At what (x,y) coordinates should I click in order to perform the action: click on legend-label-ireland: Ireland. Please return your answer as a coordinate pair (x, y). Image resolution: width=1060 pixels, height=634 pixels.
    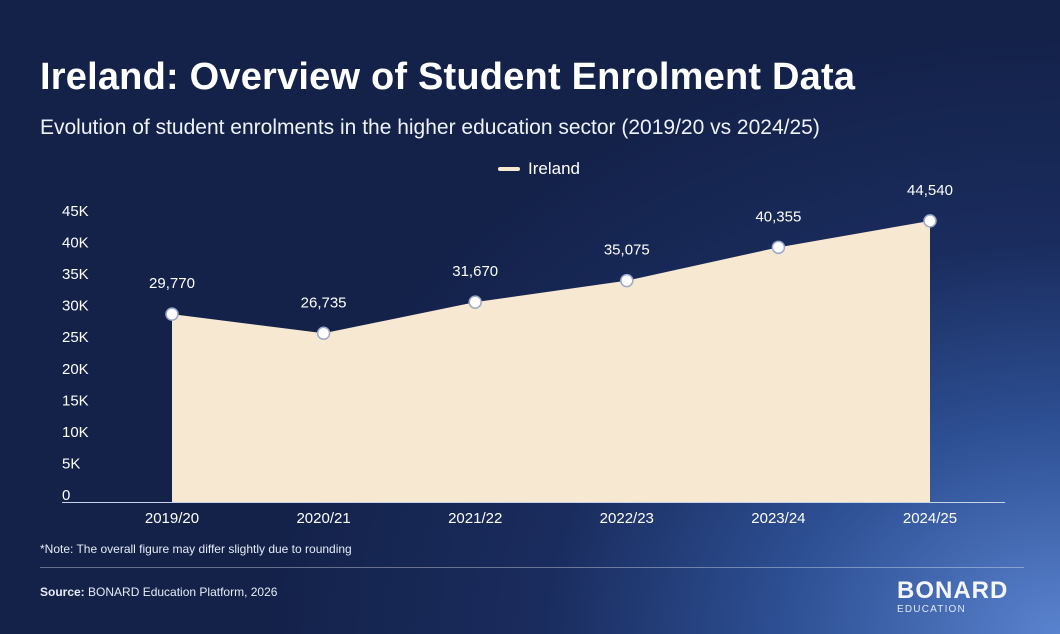
    Looking at the image, I should click on (554, 168).